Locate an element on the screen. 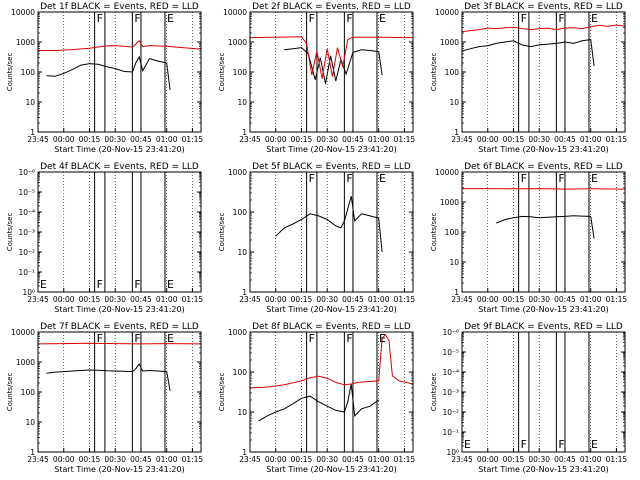 Image resolution: width=640 pixels, height=480 pixels. y-tick-label: 10⁰ is located at coordinates (452, 452).